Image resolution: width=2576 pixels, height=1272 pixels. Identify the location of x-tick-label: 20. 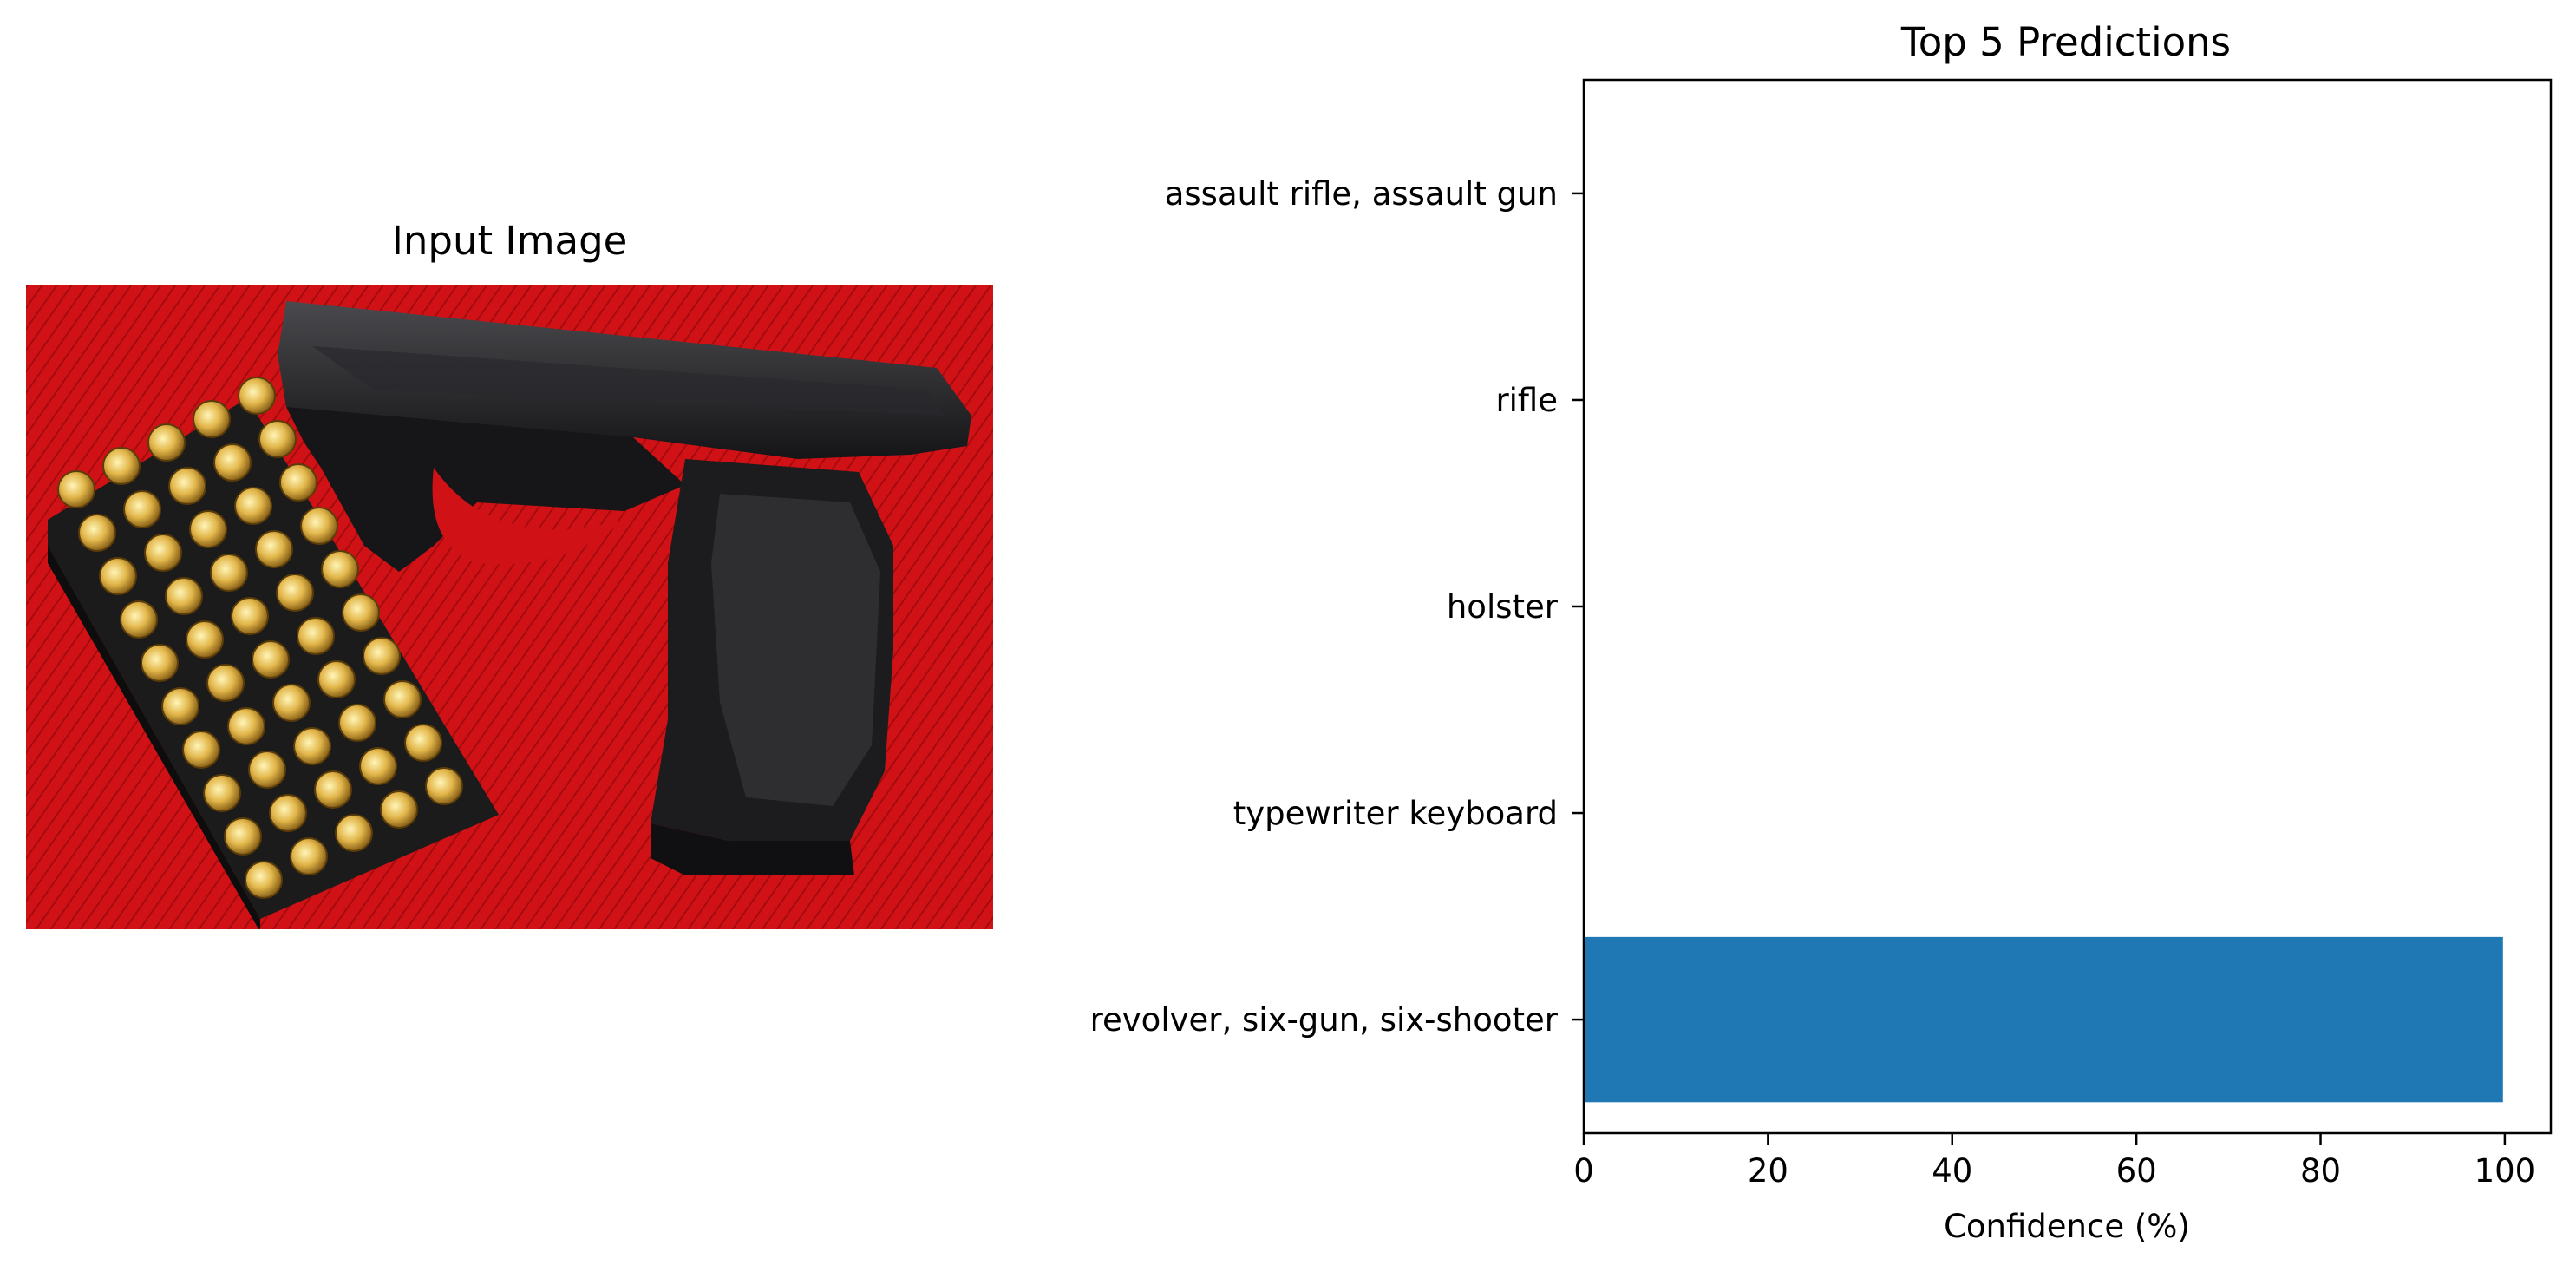
(1768, 1171).